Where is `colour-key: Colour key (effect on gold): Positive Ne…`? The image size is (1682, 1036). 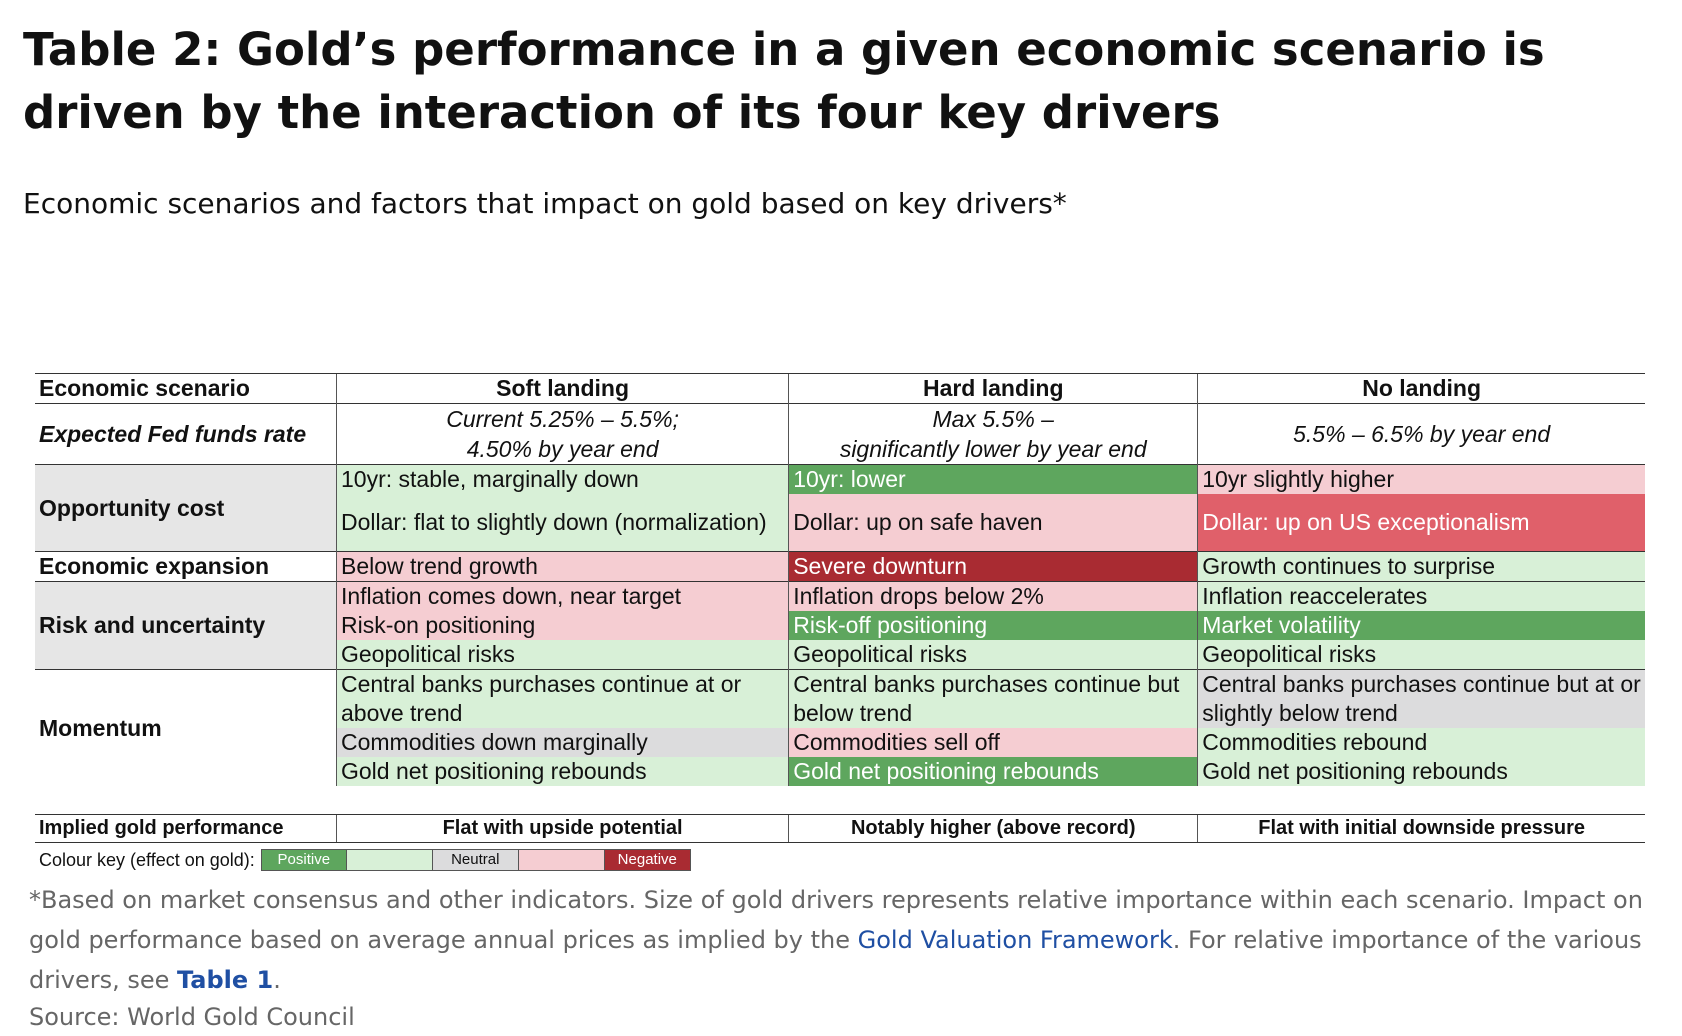 colour-key: Colour key (effect on gold): Positive Ne… is located at coordinates (365, 860).